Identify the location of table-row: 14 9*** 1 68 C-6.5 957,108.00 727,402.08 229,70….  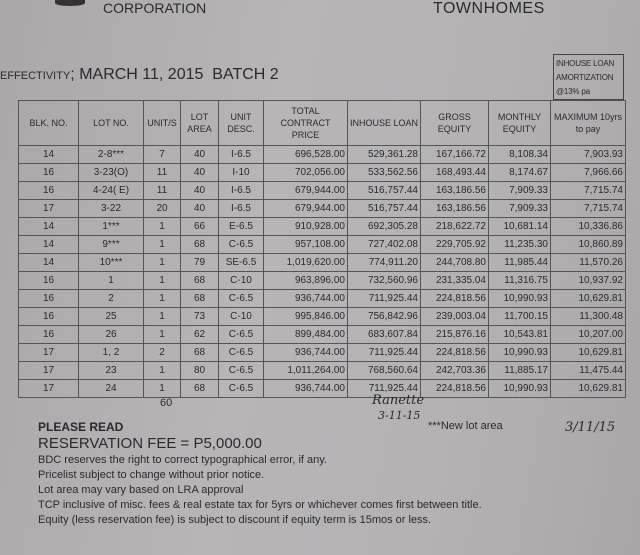
(322, 244).